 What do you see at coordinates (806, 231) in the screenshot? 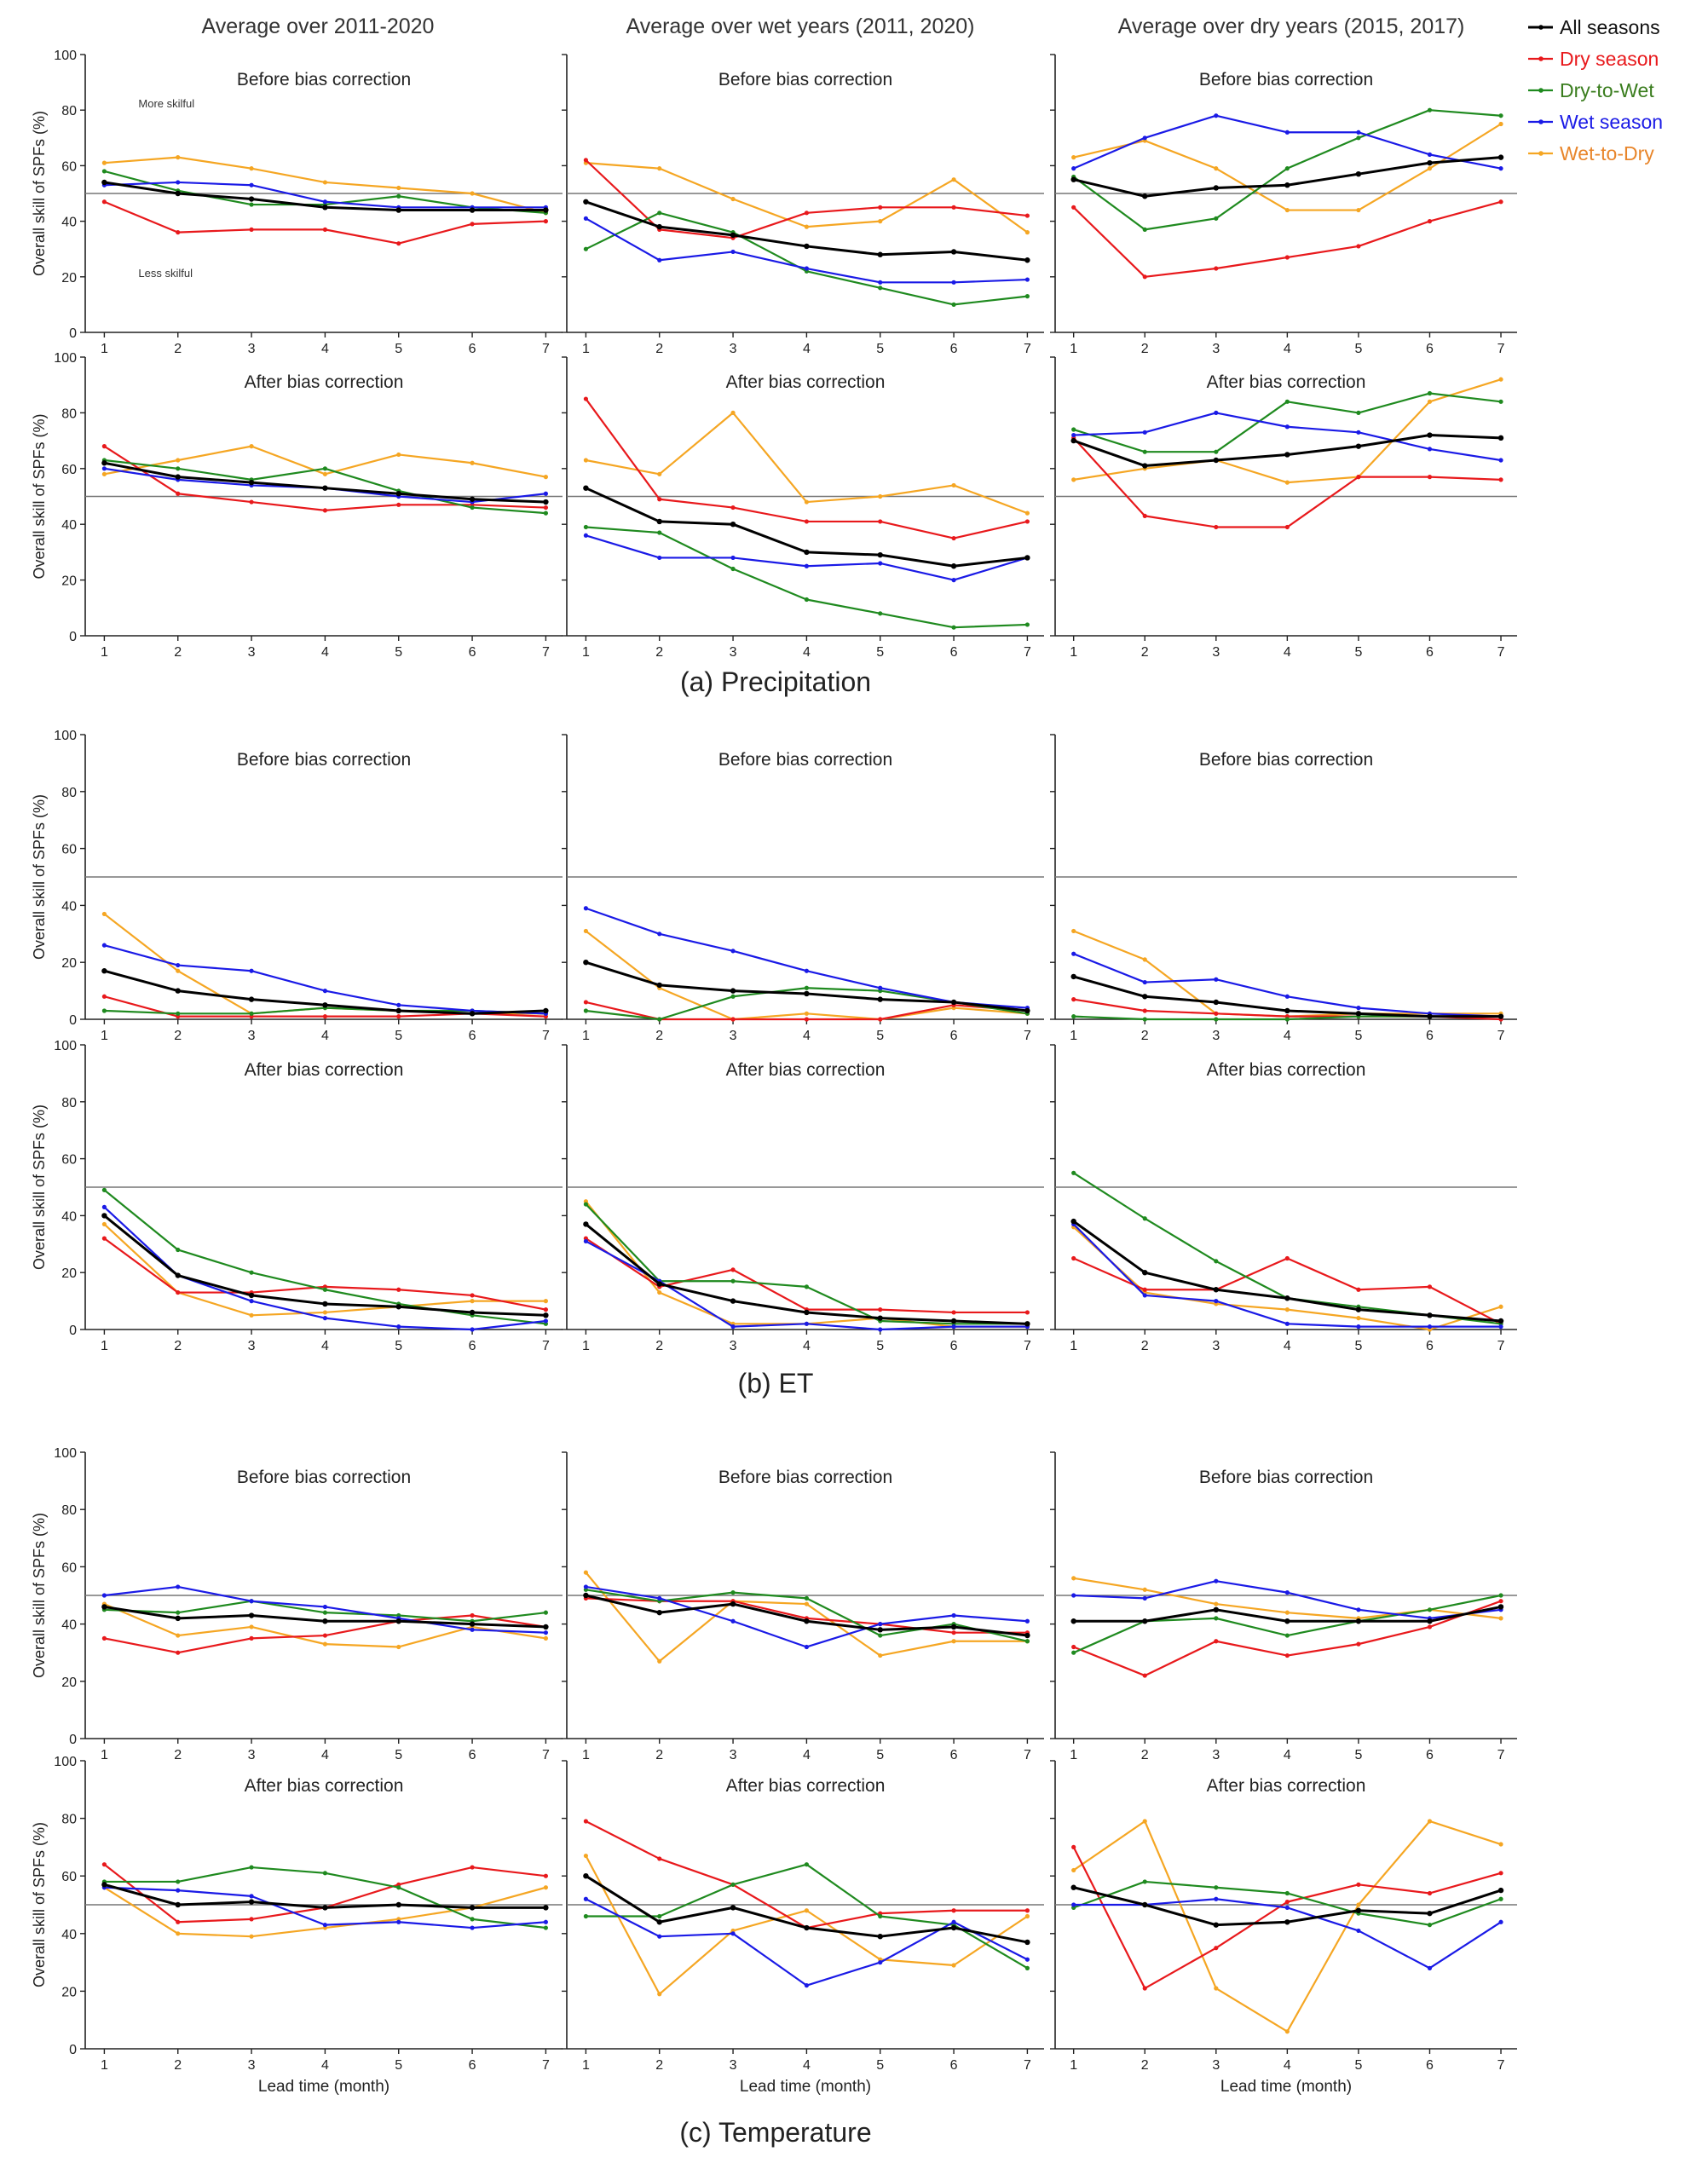
I see `series-line-all-seasons` at bounding box center [806, 231].